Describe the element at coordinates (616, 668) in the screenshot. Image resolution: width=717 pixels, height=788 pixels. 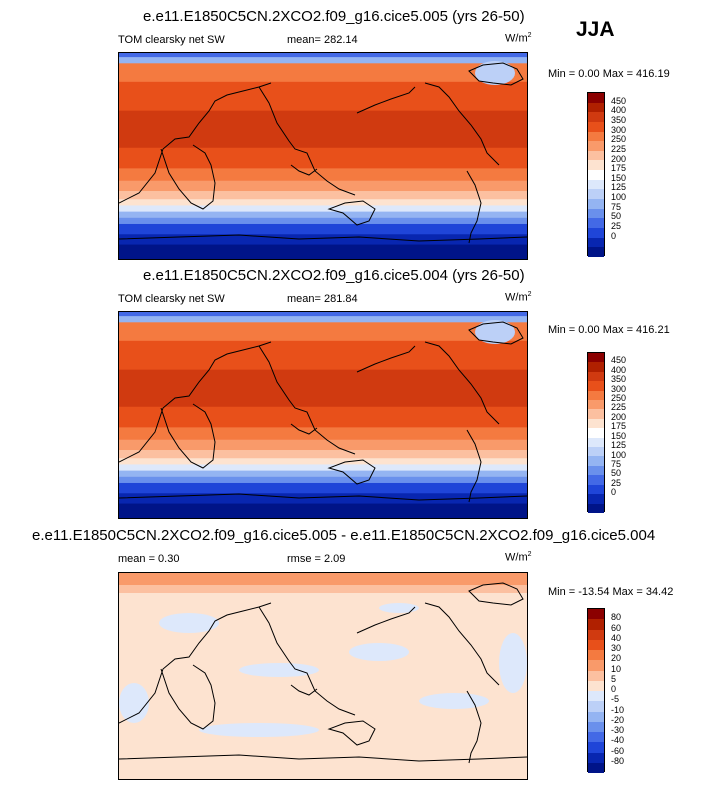
I see `colorbar-tick-label: 10` at that location.